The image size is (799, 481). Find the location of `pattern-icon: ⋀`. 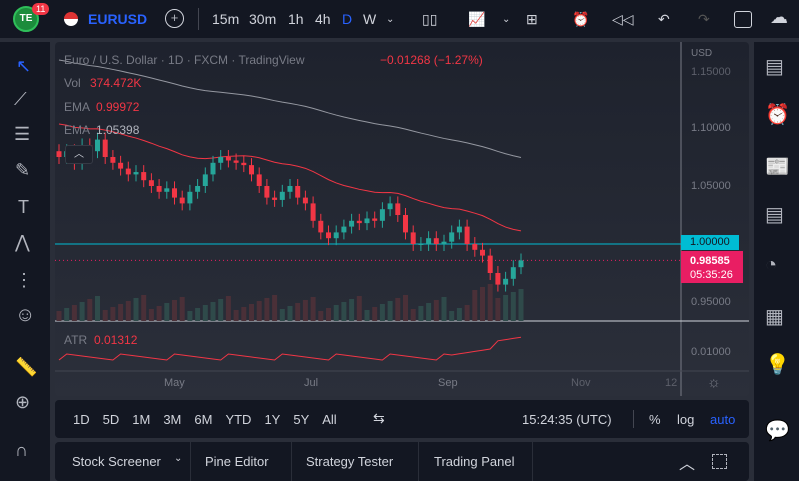

pattern-icon: ⋀ is located at coordinates (22, 242).